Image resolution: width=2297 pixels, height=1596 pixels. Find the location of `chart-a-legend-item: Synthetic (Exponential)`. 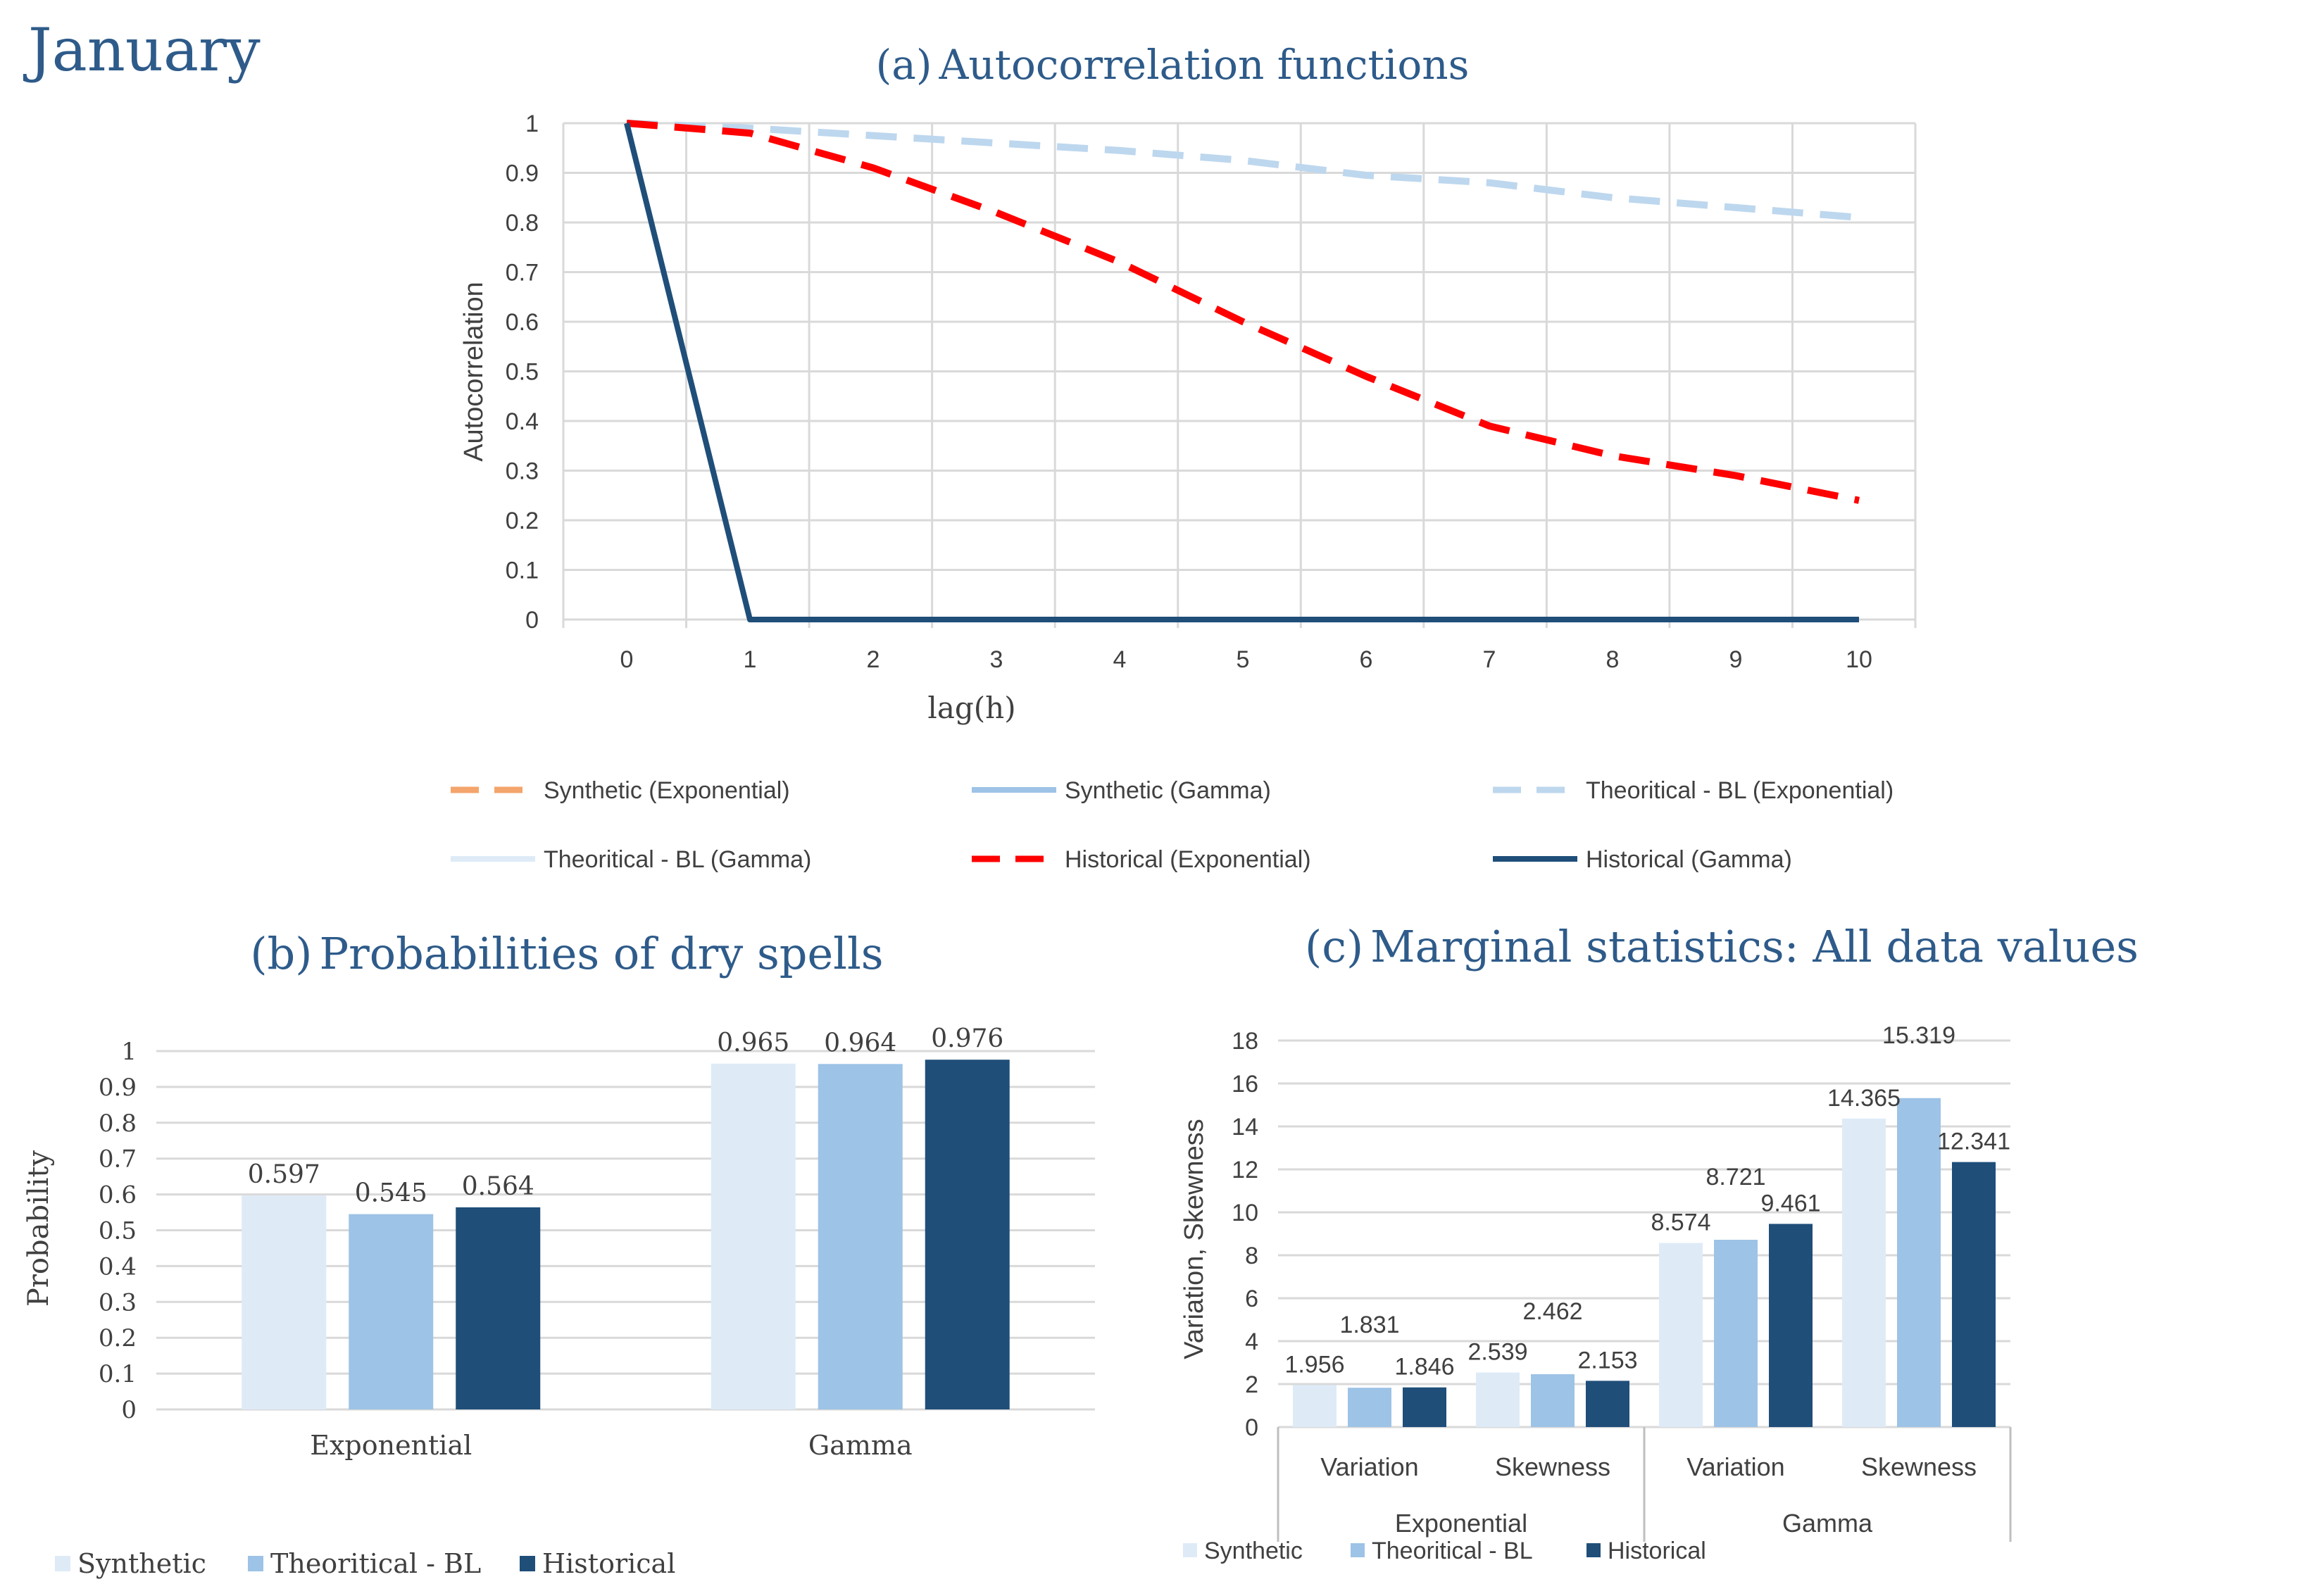

chart-a-legend-item: Synthetic (Exponential) is located at coordinates (620, 790).